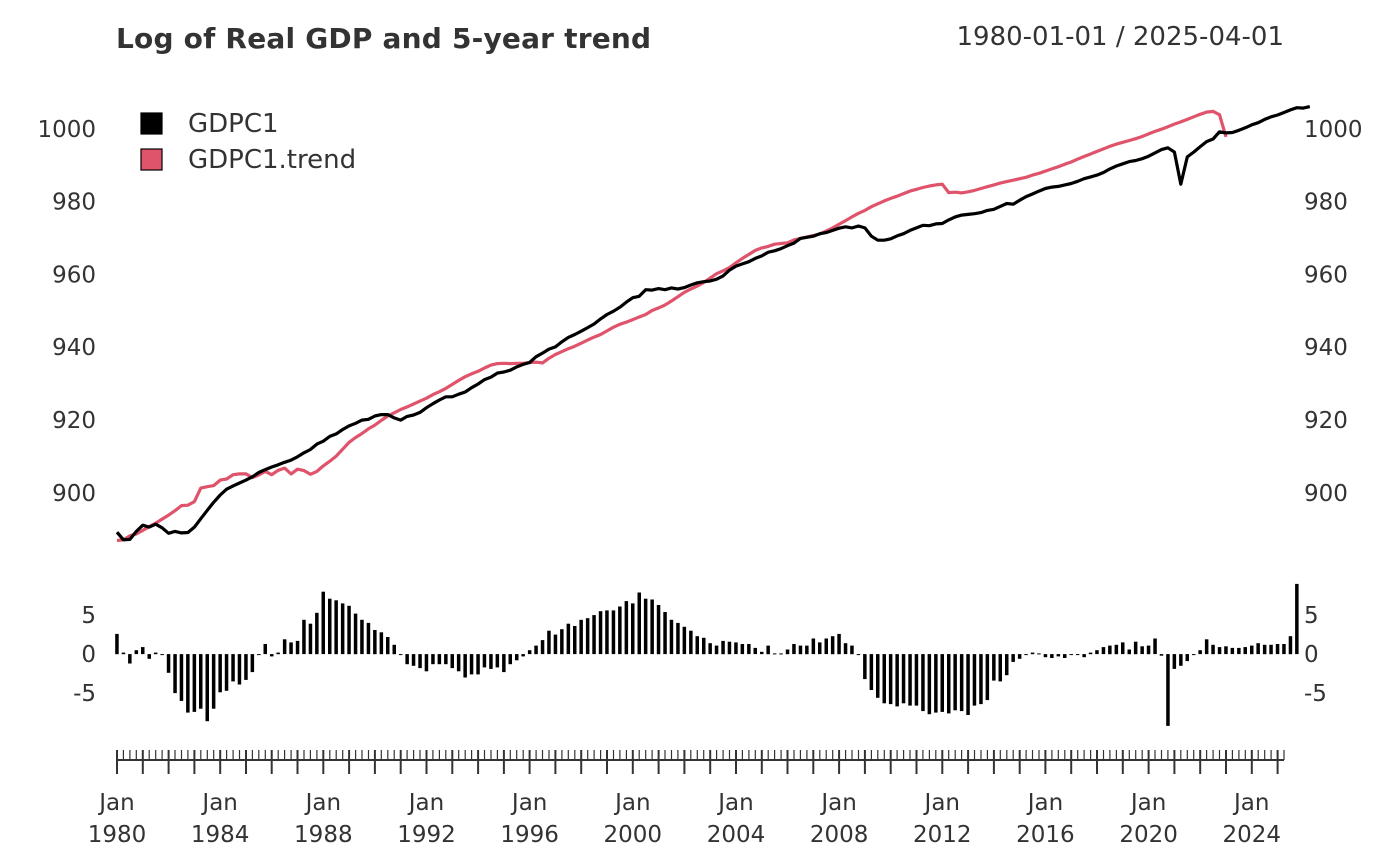  What do you see at coordinates (426, 835) in the screenshot?
I see `x-tick-label-year: 1992` at bounding box center [426, 835].